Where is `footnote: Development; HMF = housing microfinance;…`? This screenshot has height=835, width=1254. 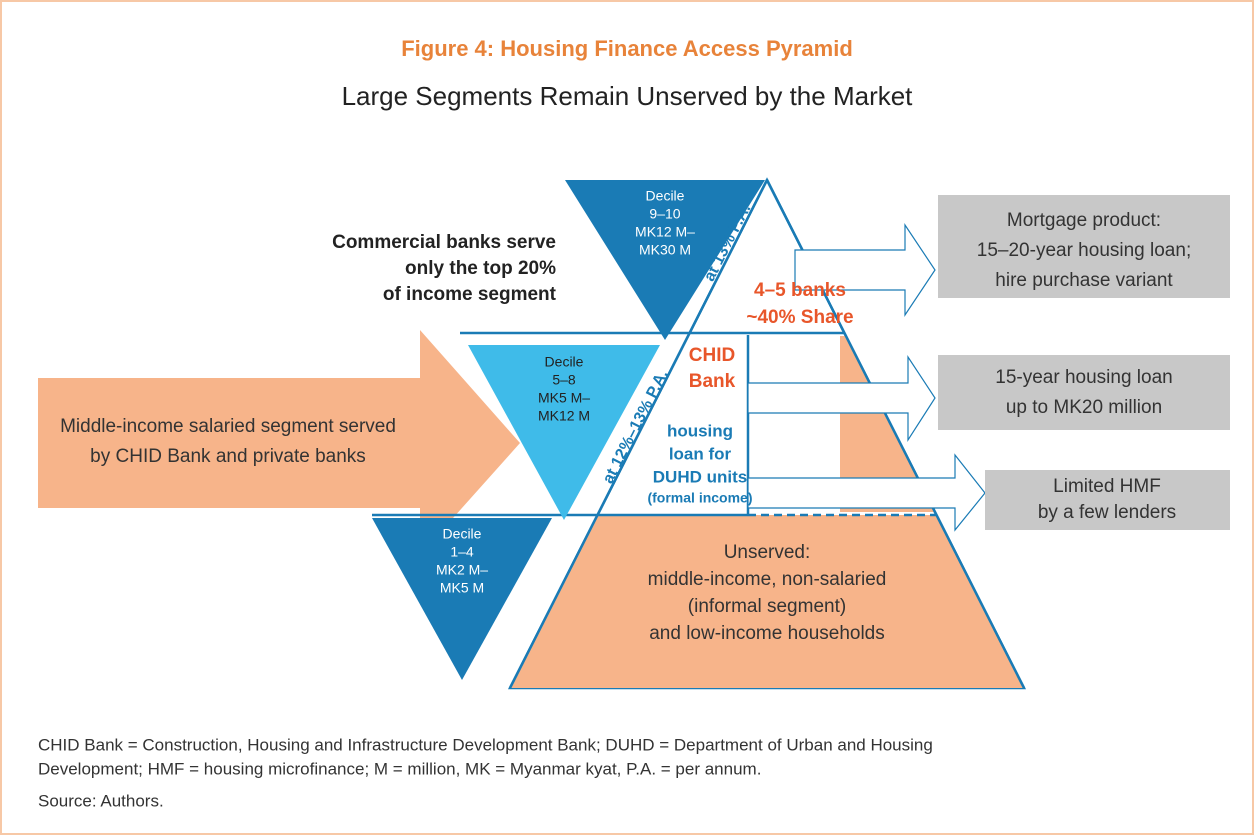
footnote: Development; HMF = housing microfinance;… is located at coordinates (399, 768).